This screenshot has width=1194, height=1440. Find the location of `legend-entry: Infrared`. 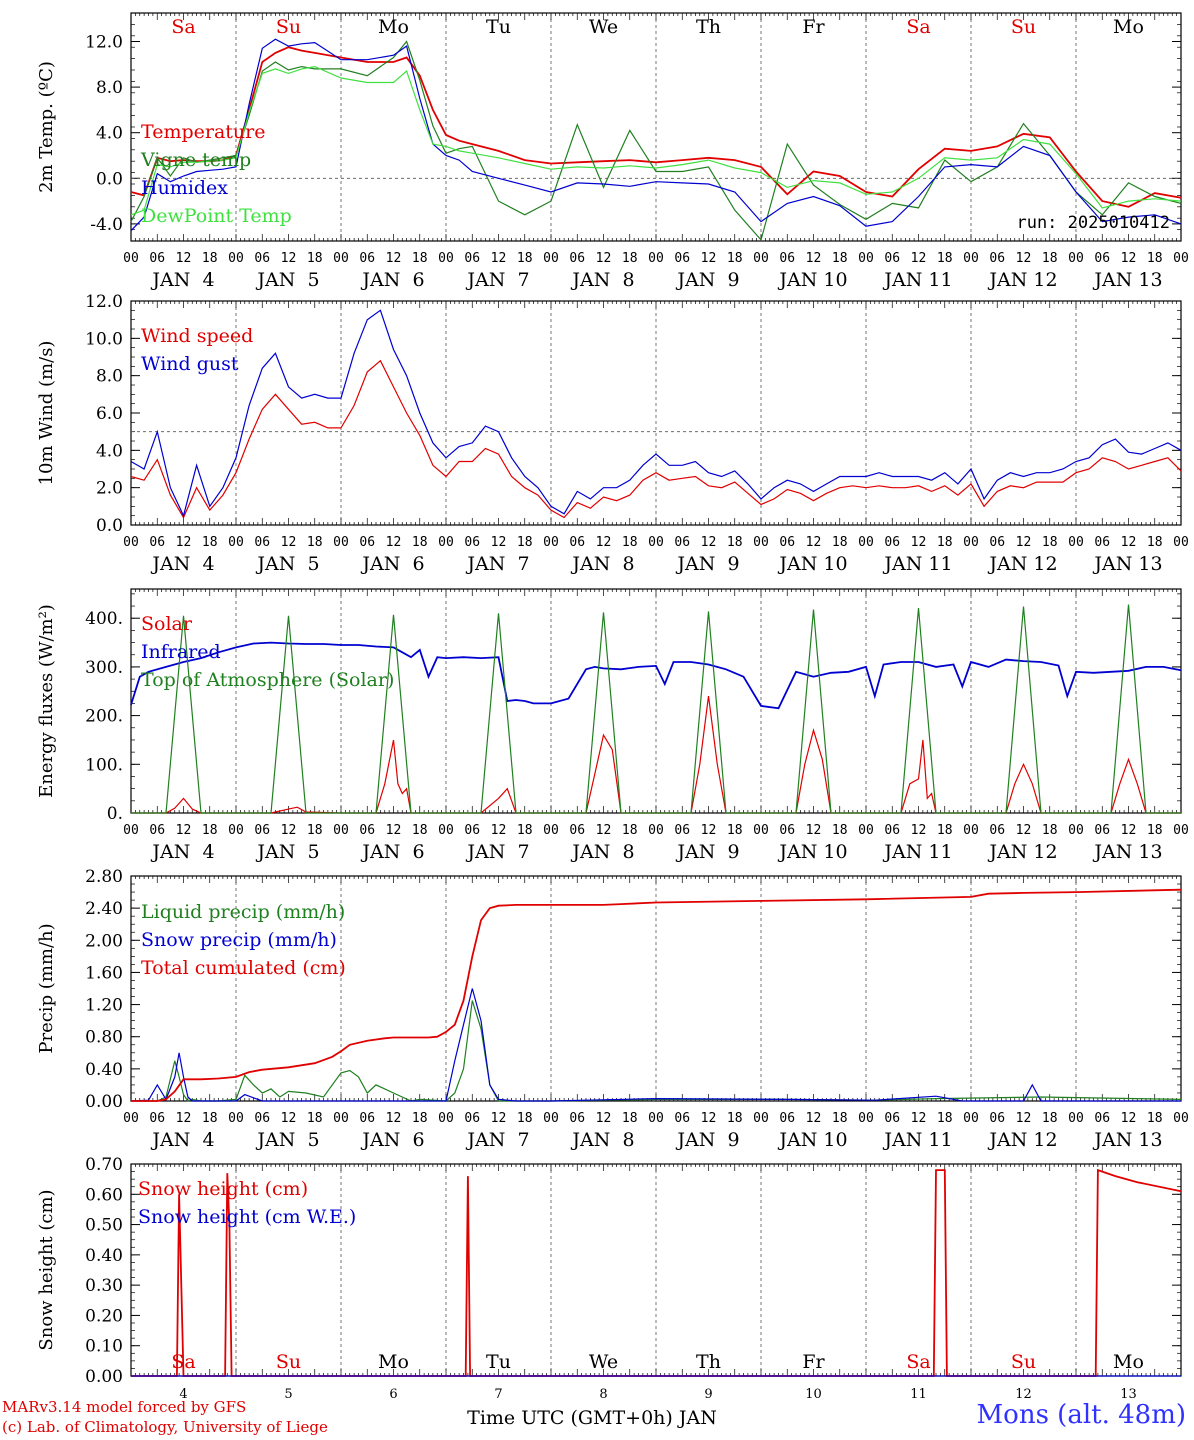

legend-entry: Infrared is located at coordinates (181, 652).